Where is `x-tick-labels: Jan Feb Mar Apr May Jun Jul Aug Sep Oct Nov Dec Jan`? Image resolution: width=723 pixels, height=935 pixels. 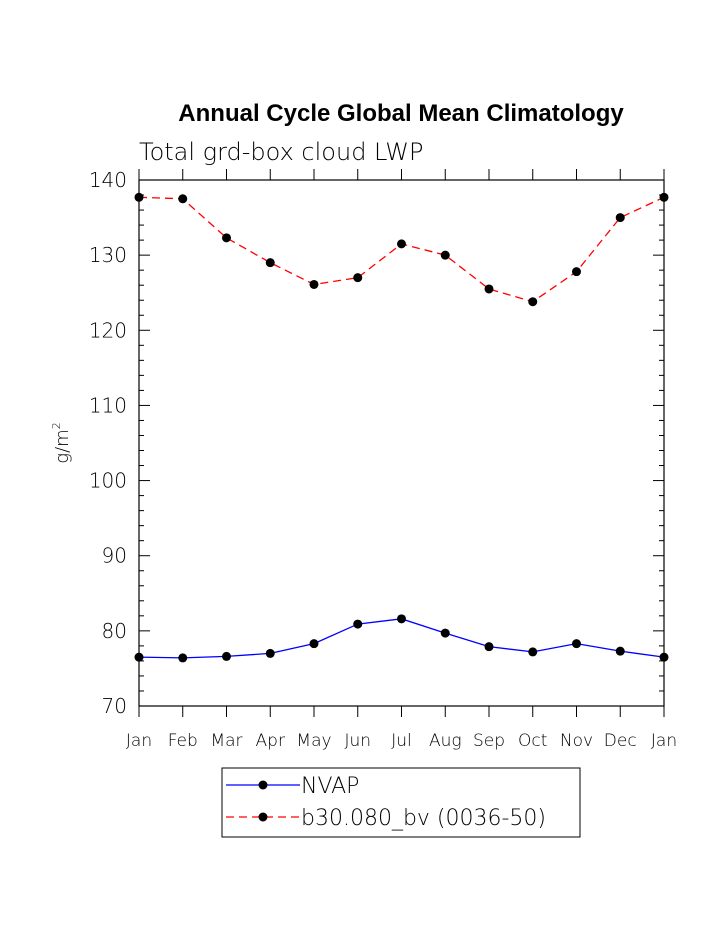
x-tick-labels: Jan Feb Mar Apr May Jun Jul Aug Sep Oct Nov Dec Jan is located at coordinates (401, 741).